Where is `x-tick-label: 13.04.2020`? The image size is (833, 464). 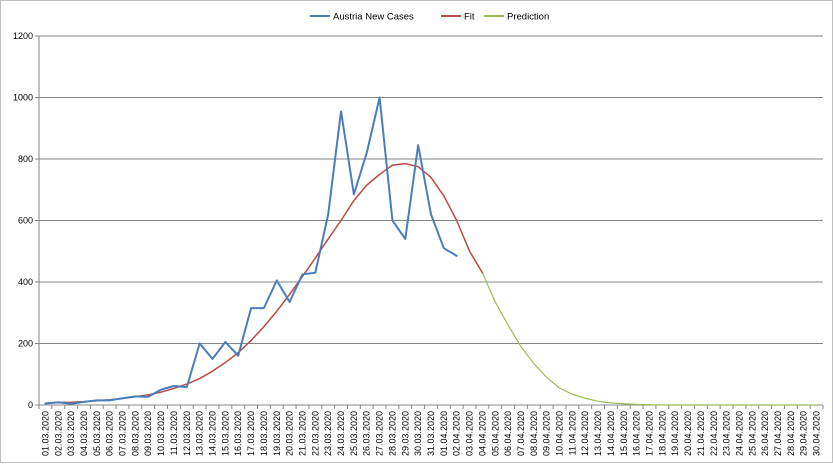 x-tick-label: 13.04.2020 is located at coordinates (598, 433).